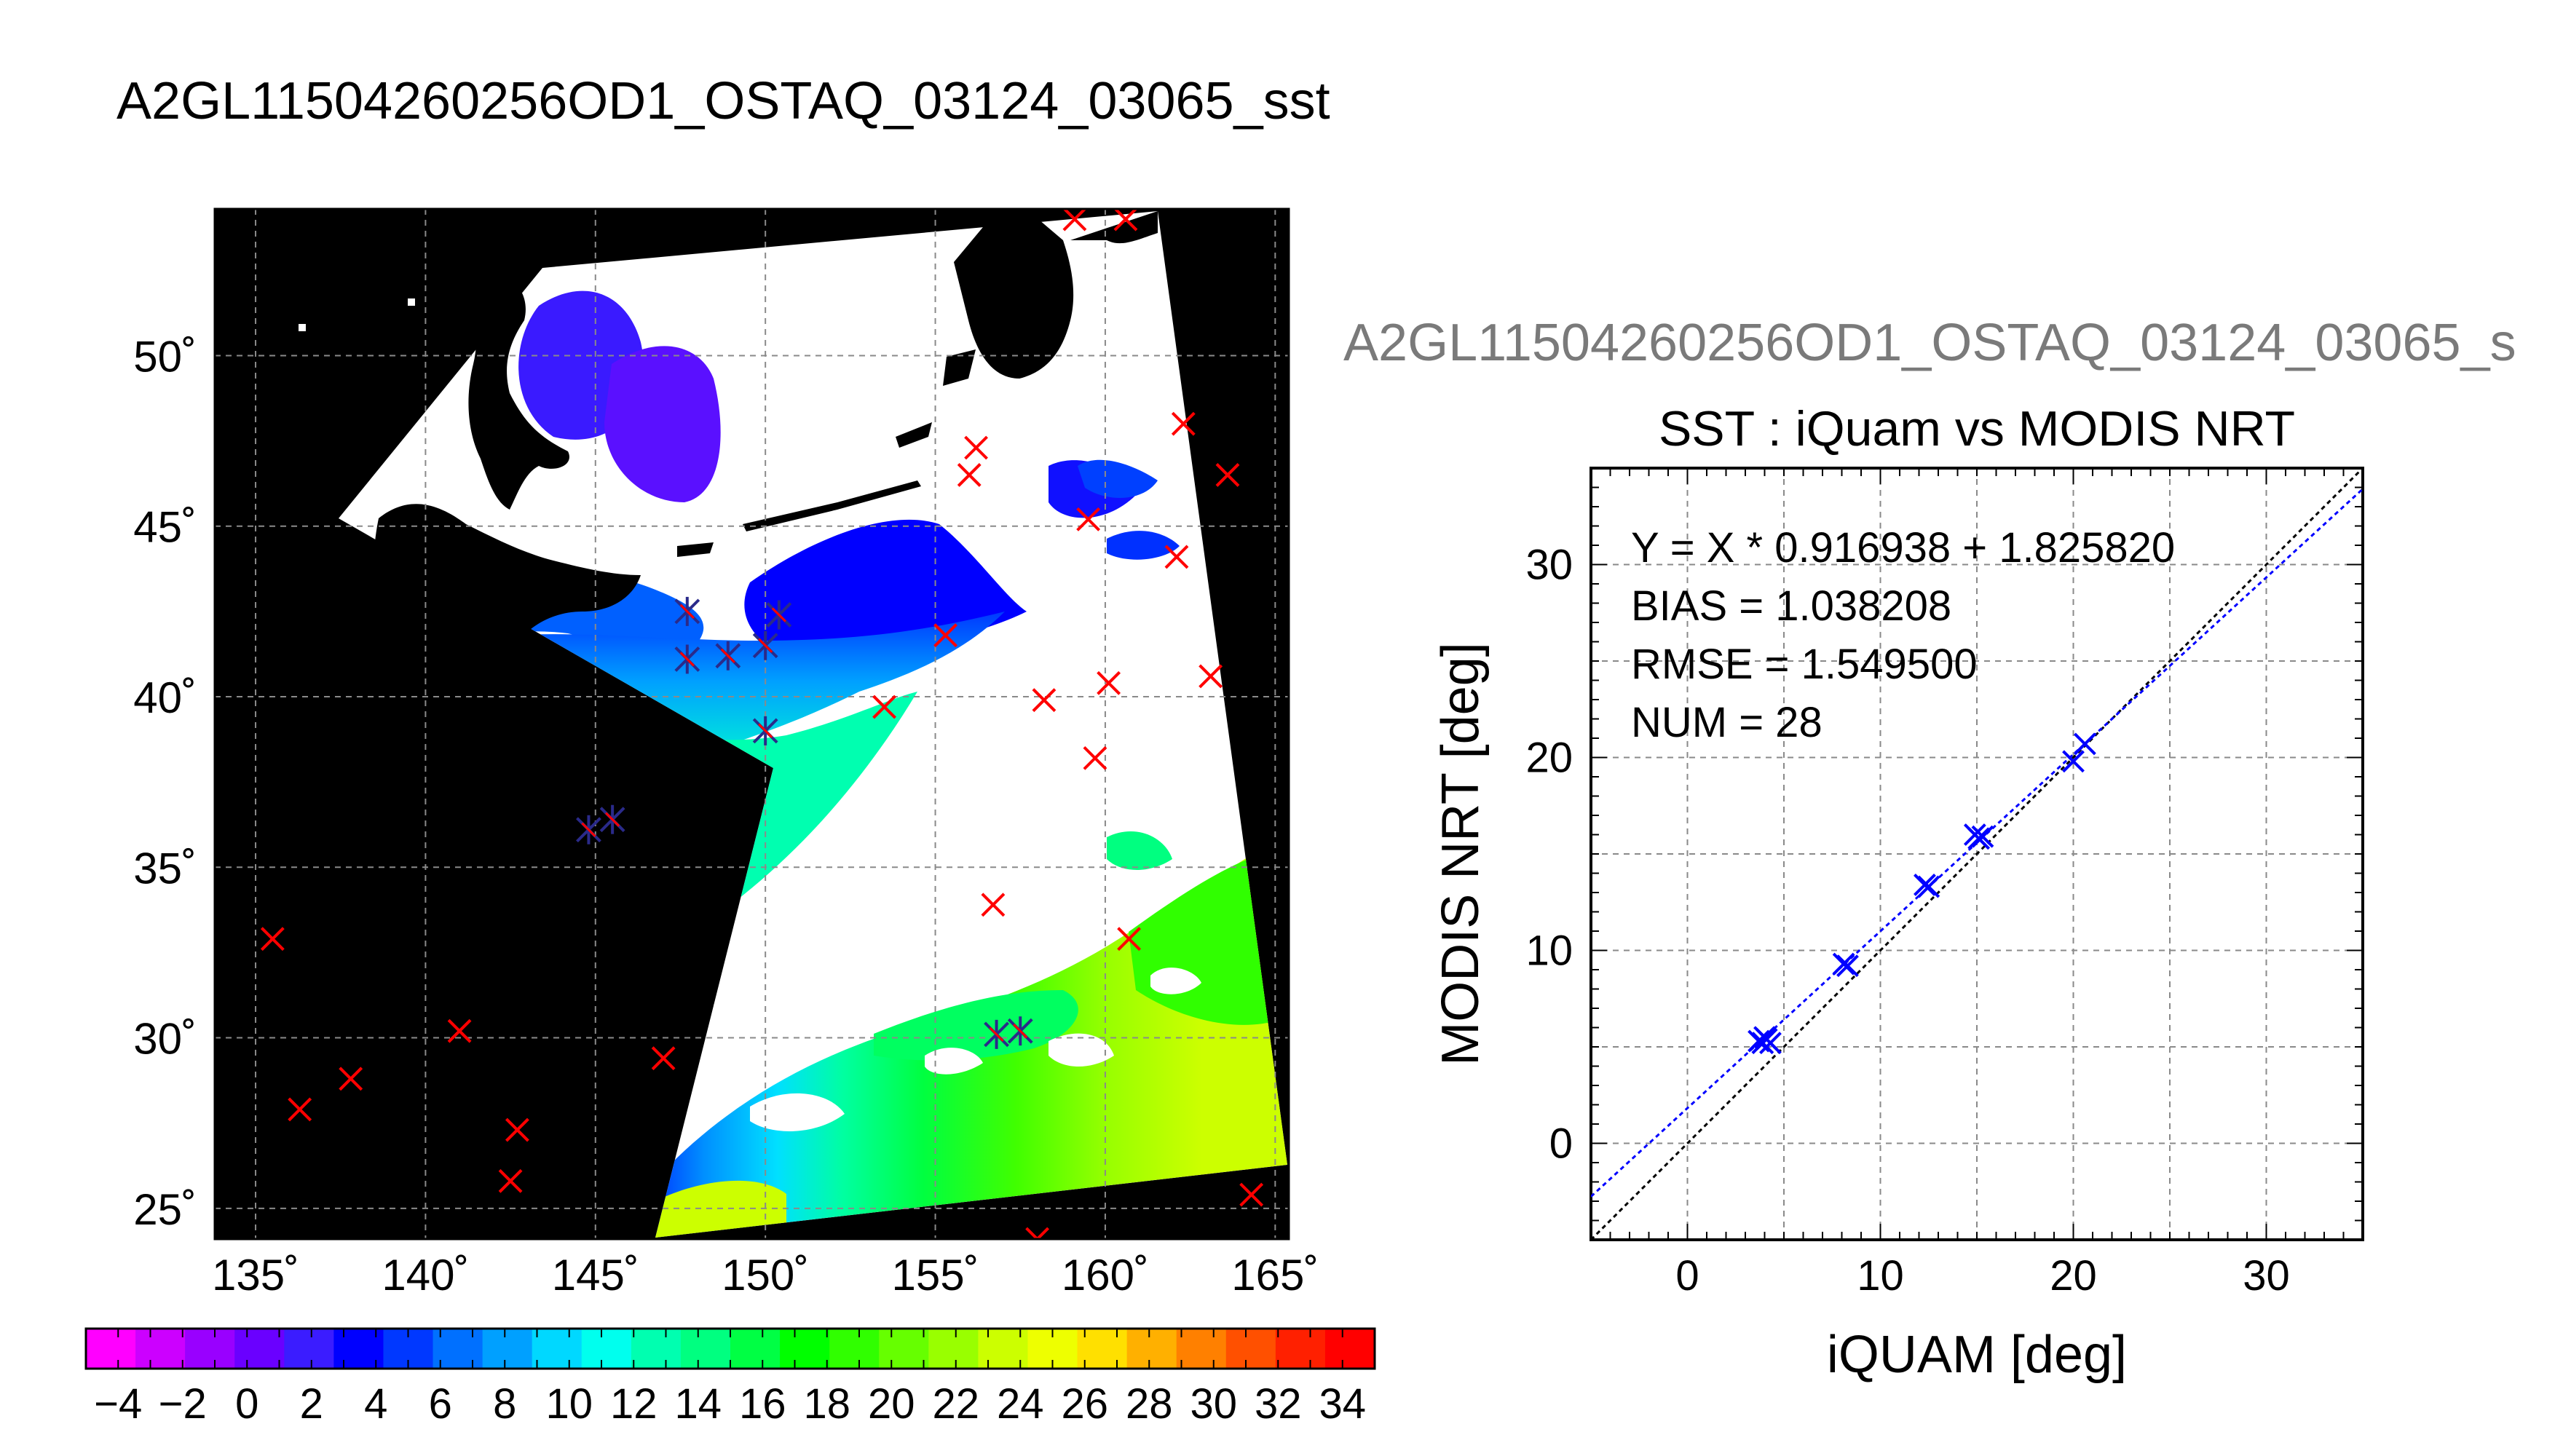 The image size is (2555, 1456). What do you see at coordinates (730, 1404) in the screenshot?
I see `colorbar-labels: −4 −2 0 2 4 6 8 10 12 14 16 18 20 22 24 26 28 30 32 34` at bounding box center [730, 1404].